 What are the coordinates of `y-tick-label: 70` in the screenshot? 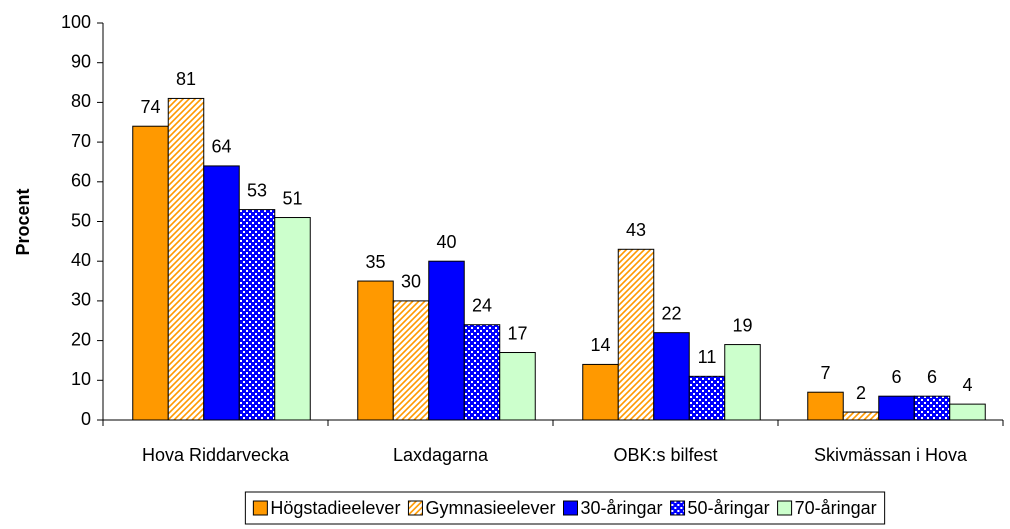 It's located at (81, 141).